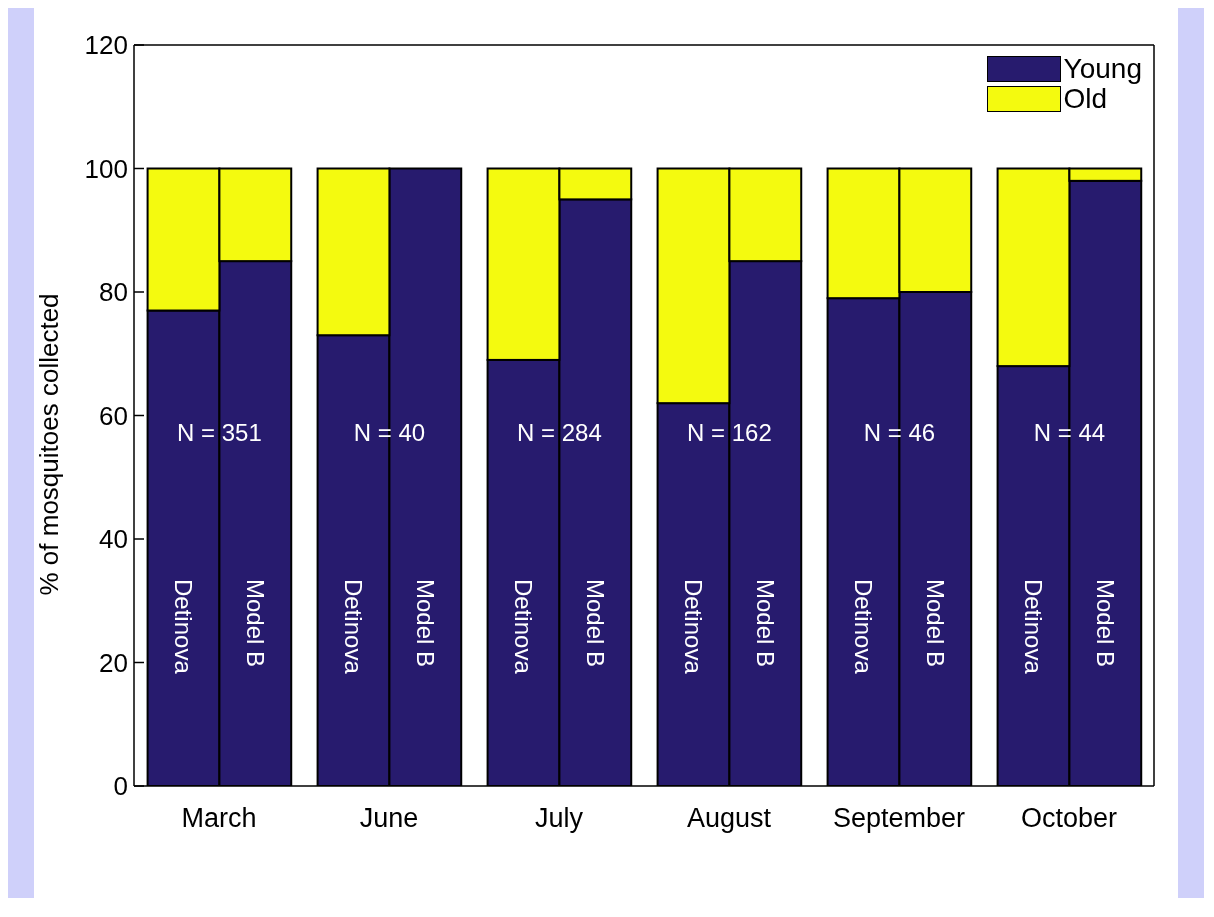  What do you see at coordinates (1069, 432) in the screenshot?
I see `annotation: N = 44` at bounding box center [1069, 432].